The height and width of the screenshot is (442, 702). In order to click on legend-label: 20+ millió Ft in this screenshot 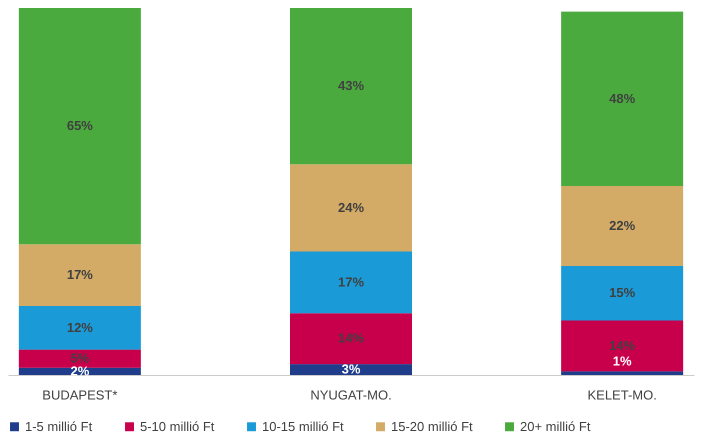, I will do `click(555, 426)`.